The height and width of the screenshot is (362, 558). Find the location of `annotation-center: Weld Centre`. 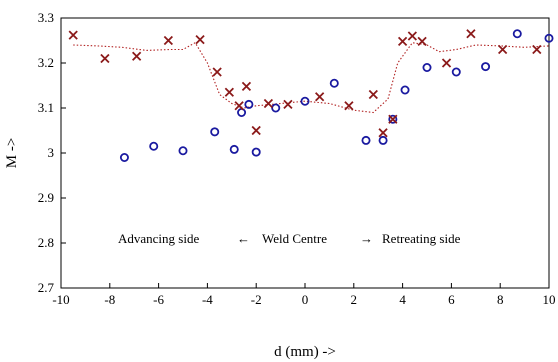

annotation-center: Weld Centre is located at coordinates (294, 238).